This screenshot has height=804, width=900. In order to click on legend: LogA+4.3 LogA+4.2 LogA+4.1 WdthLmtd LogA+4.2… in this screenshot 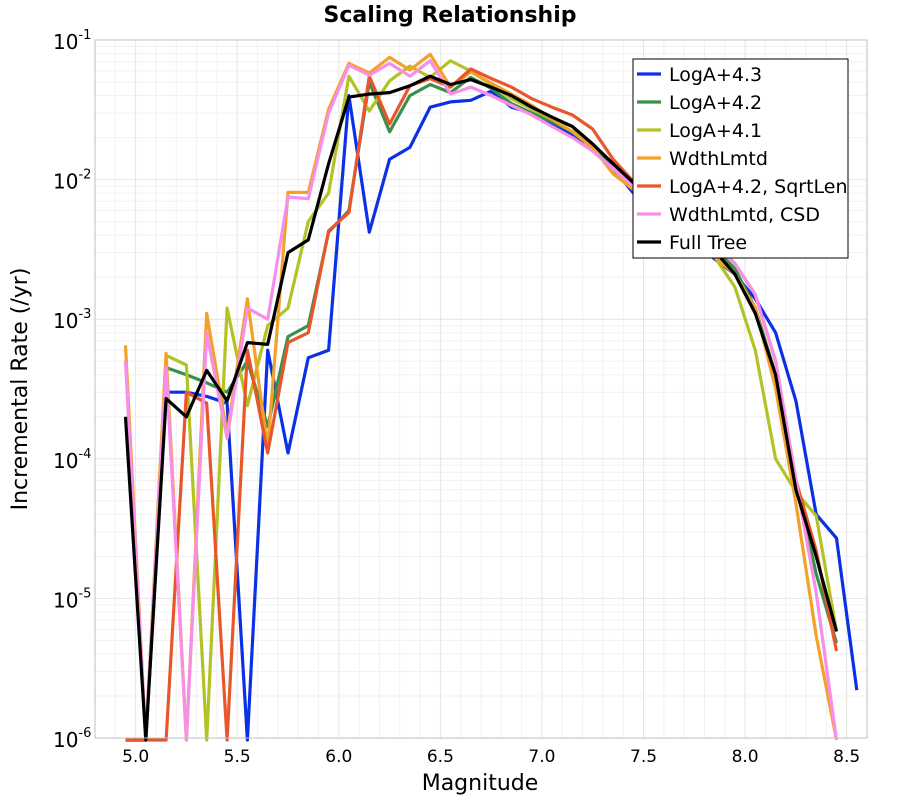, I will do `click(740, 158)`.